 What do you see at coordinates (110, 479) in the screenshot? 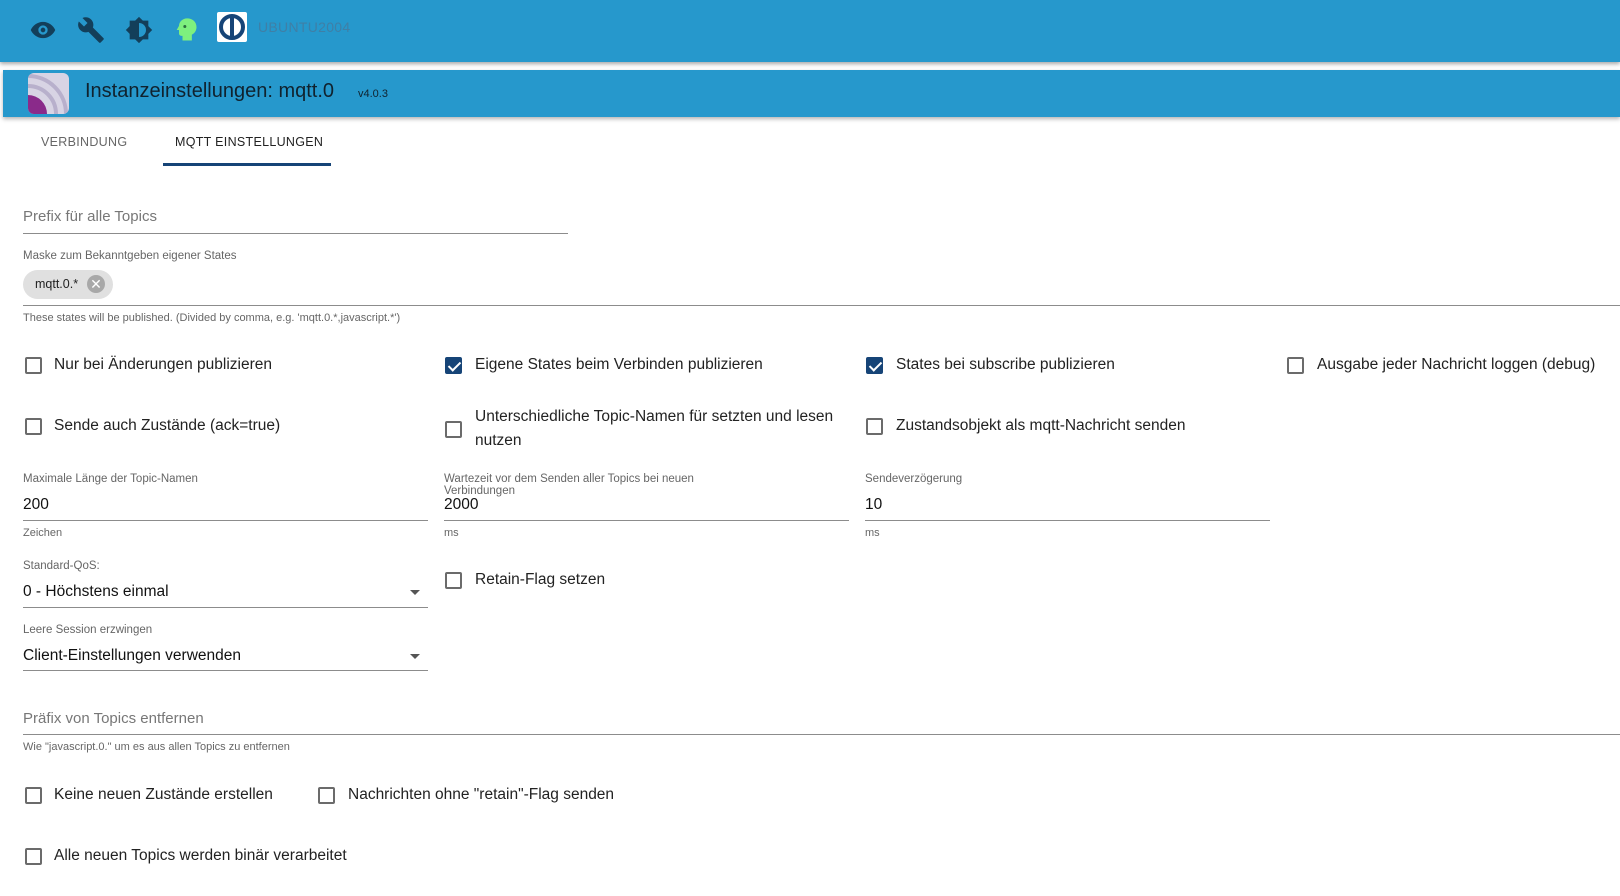
I see `max-length-label: Maximale Länge der Topic-Namen` at bounding box center [110, 479].